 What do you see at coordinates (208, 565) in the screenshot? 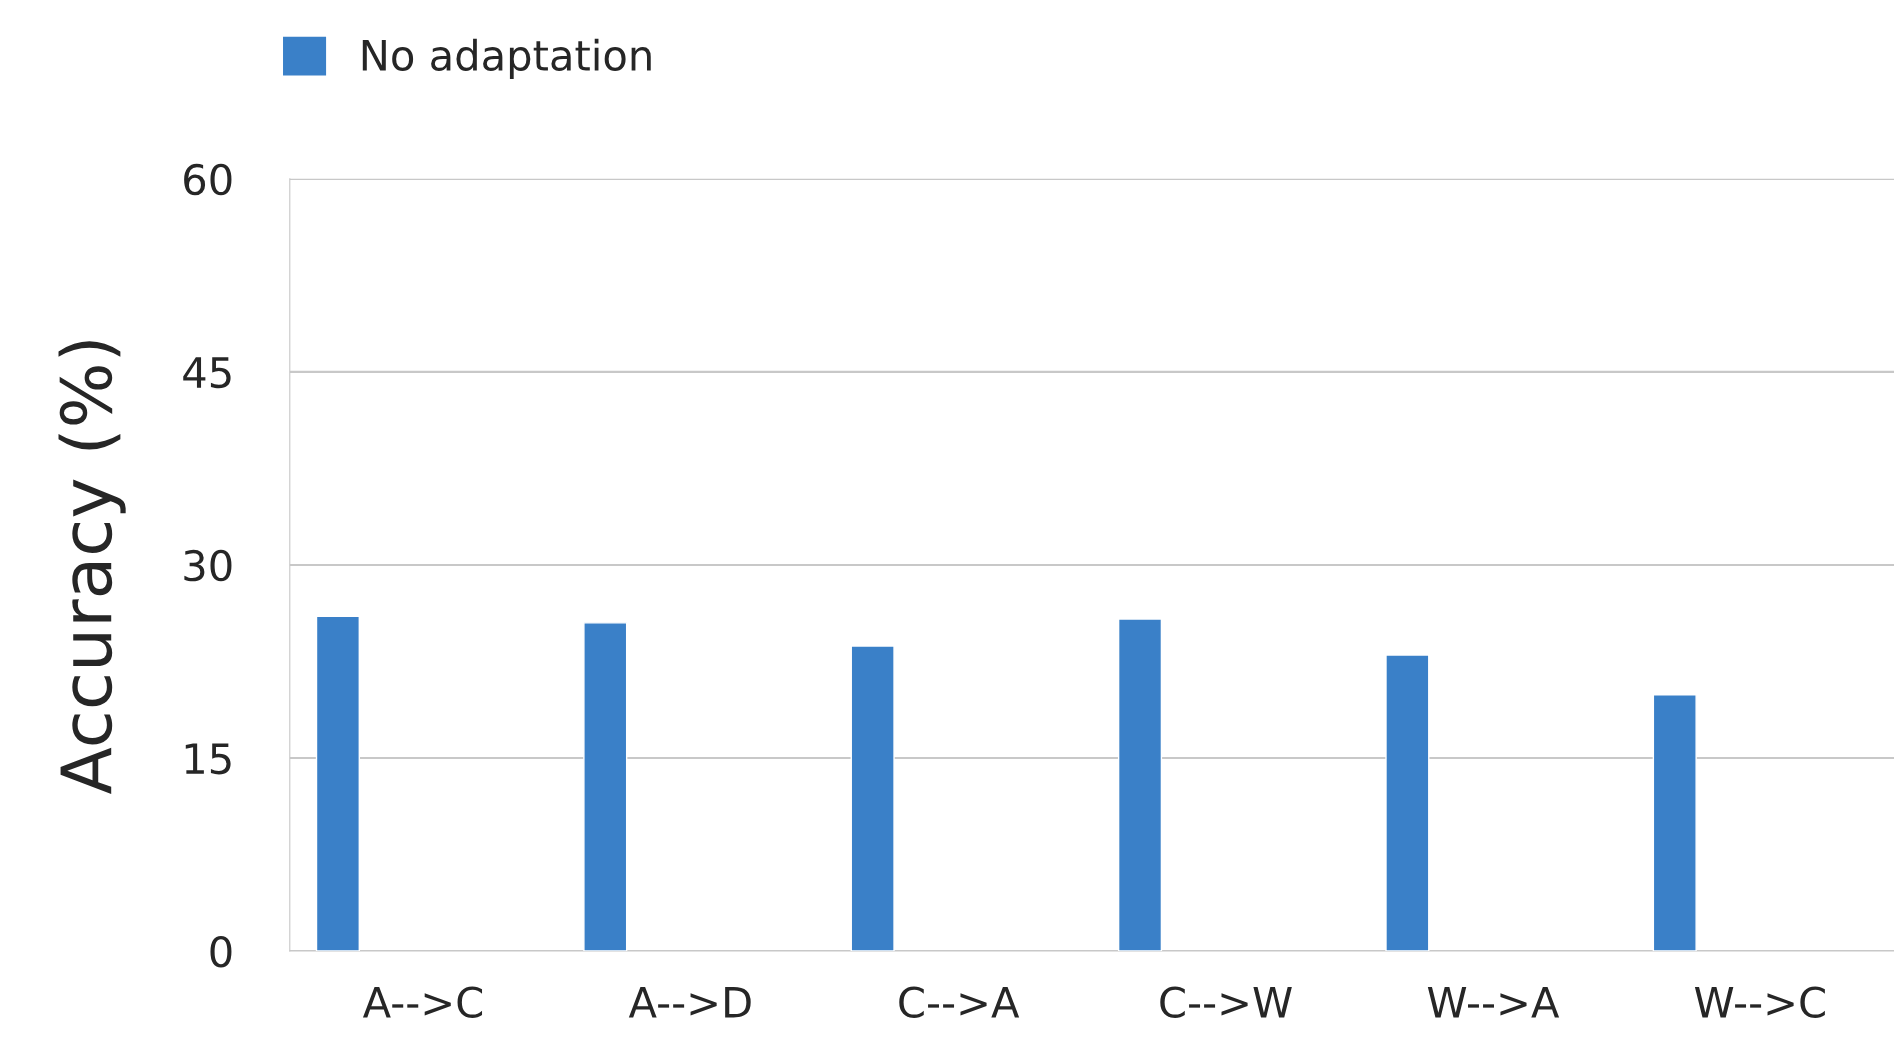
I see `y-tick-label: 30` at bounding box center [208, 565].